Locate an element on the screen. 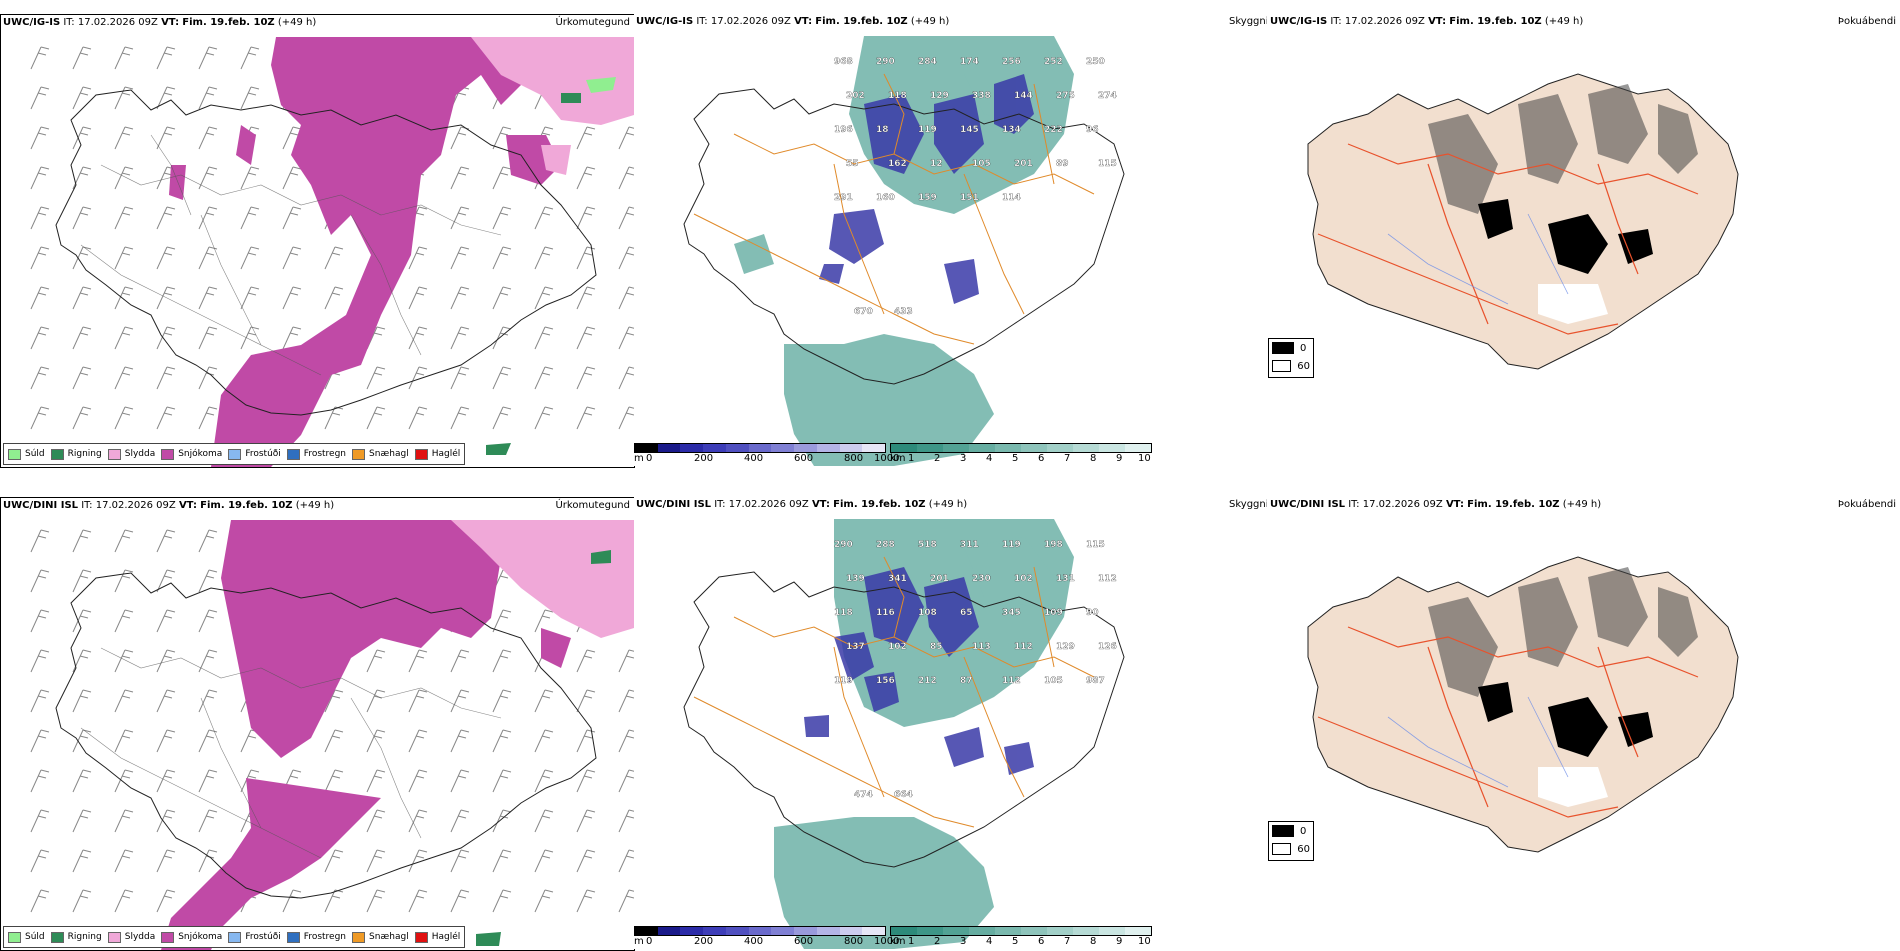 The height and width of the screenshot is (951, 1900). visibility-value: 105 is located at coordinates (981, 164).